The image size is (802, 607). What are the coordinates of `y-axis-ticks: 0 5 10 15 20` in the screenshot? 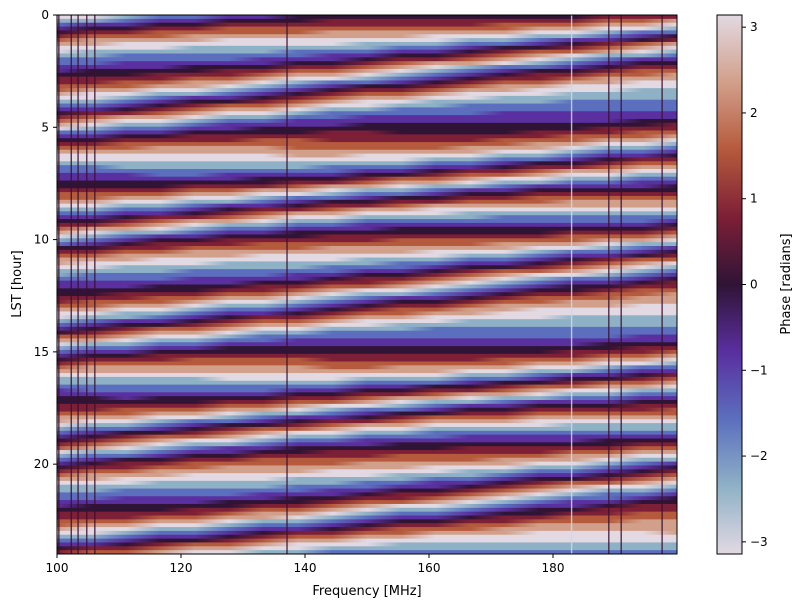 It's located at (45, 239).